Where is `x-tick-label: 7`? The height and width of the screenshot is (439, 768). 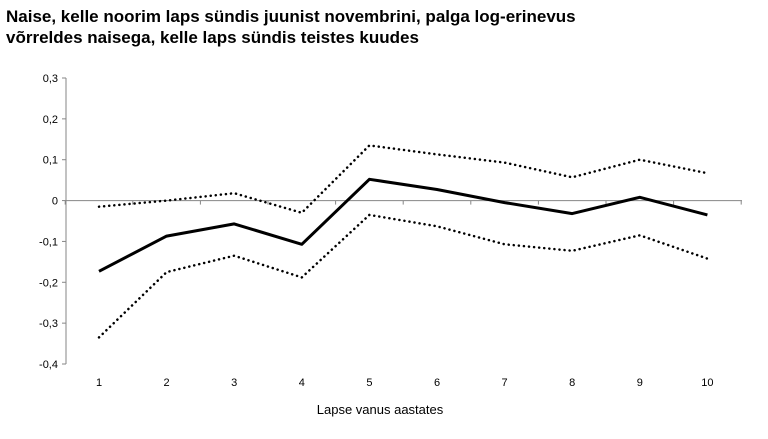
x-tick-label: 7 is located at coordinates (505, 383).